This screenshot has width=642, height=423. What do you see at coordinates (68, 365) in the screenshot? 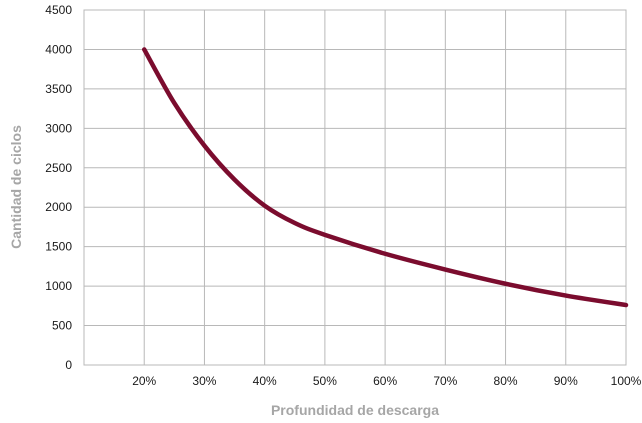
I see `y-tick-label: 0` at bounding box center [68, 365].